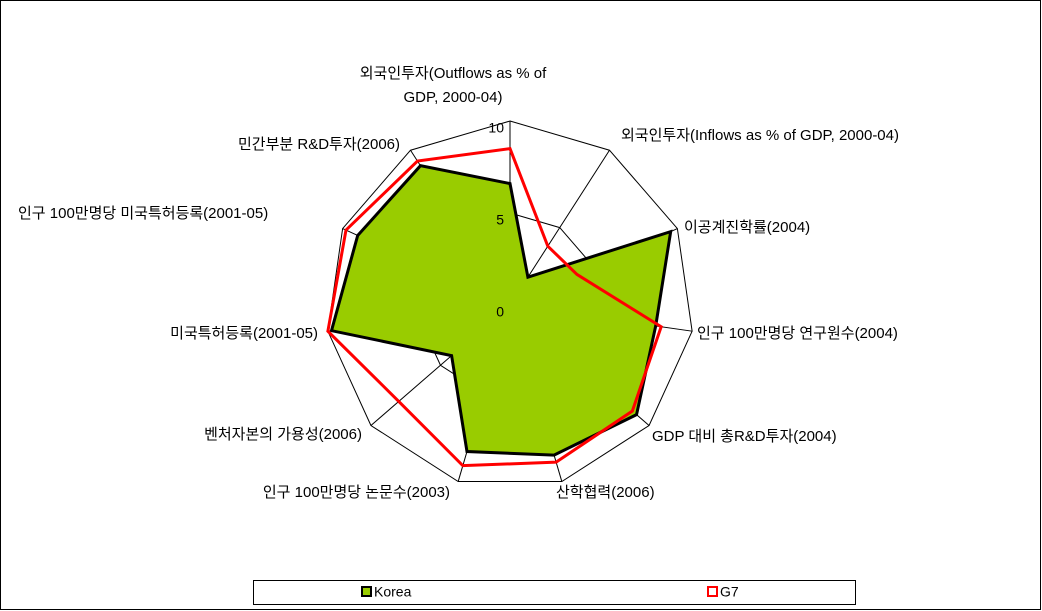 This screenshot has width=1042, height=611. I want to click on axis-label: 외국인투자(Outflows as % of GDP, 2000-04), so click(453, 85).